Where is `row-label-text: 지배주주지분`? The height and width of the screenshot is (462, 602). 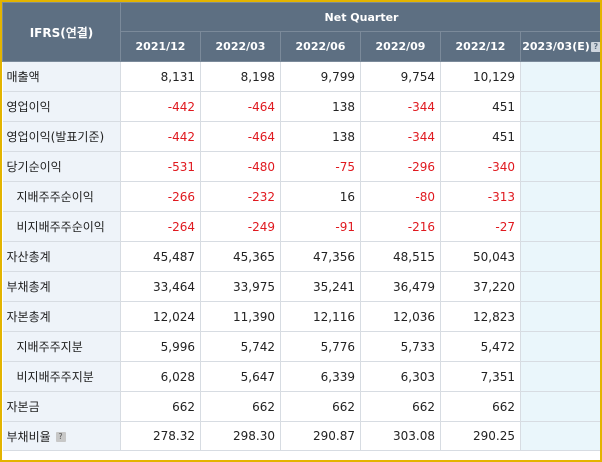 row-label-text: 지배주주지분 is located at coordinates (49, 347).